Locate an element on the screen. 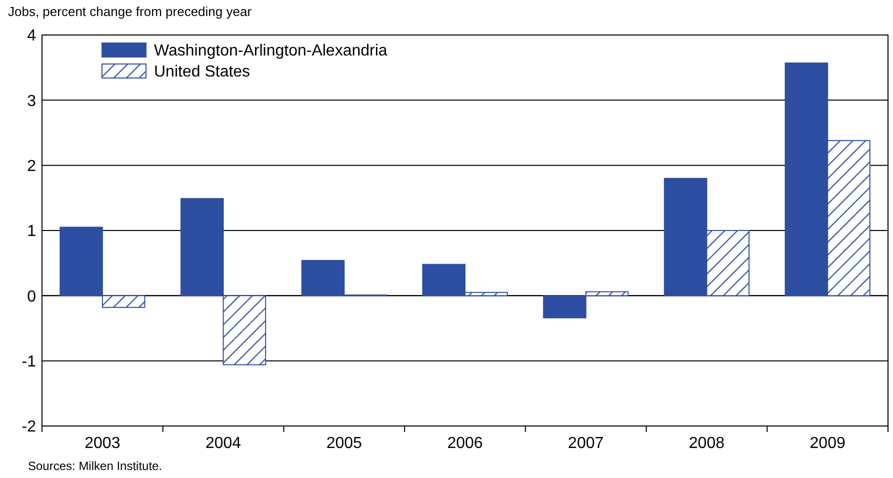  y-tick-label: 0 is located at coordinates (31, 297).